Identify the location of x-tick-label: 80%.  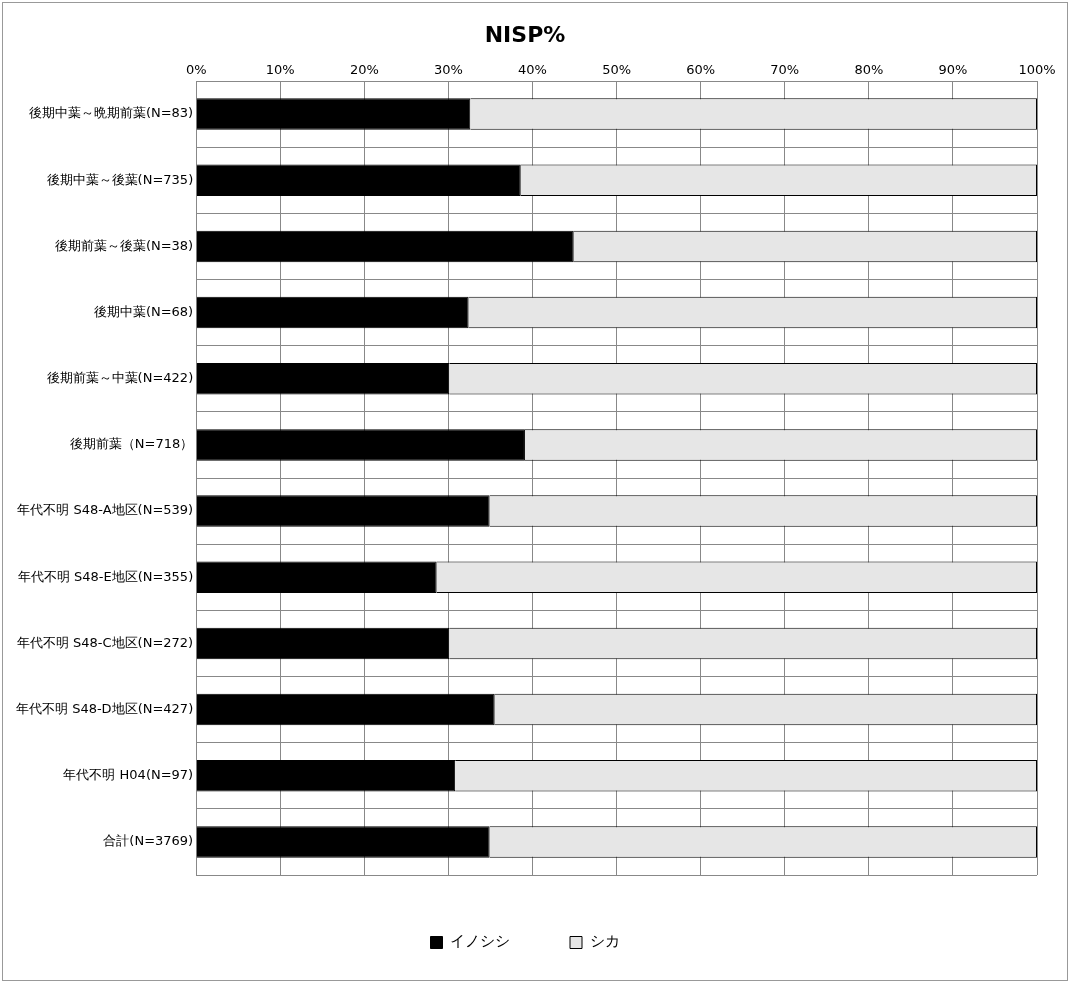
(869, 69).